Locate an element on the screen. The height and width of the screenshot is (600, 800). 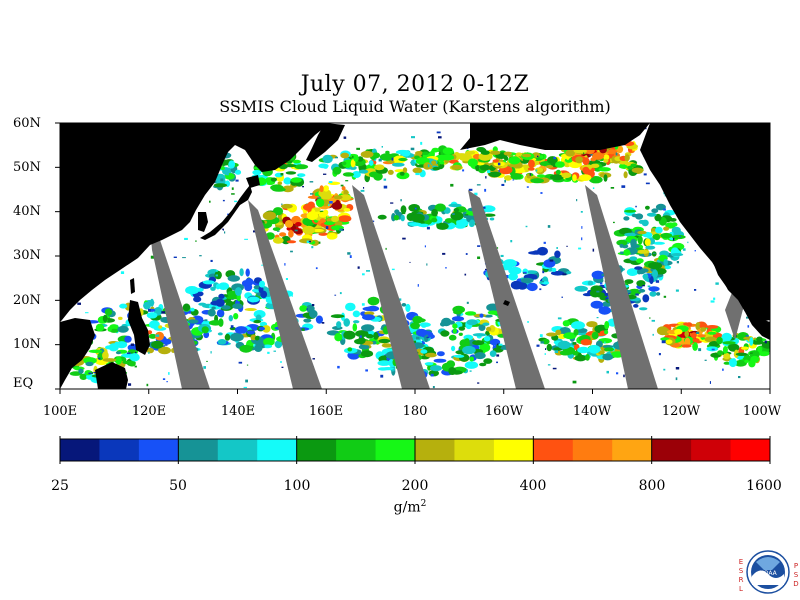
lat-label-30n: 30N is located at coordinates (27, 255).